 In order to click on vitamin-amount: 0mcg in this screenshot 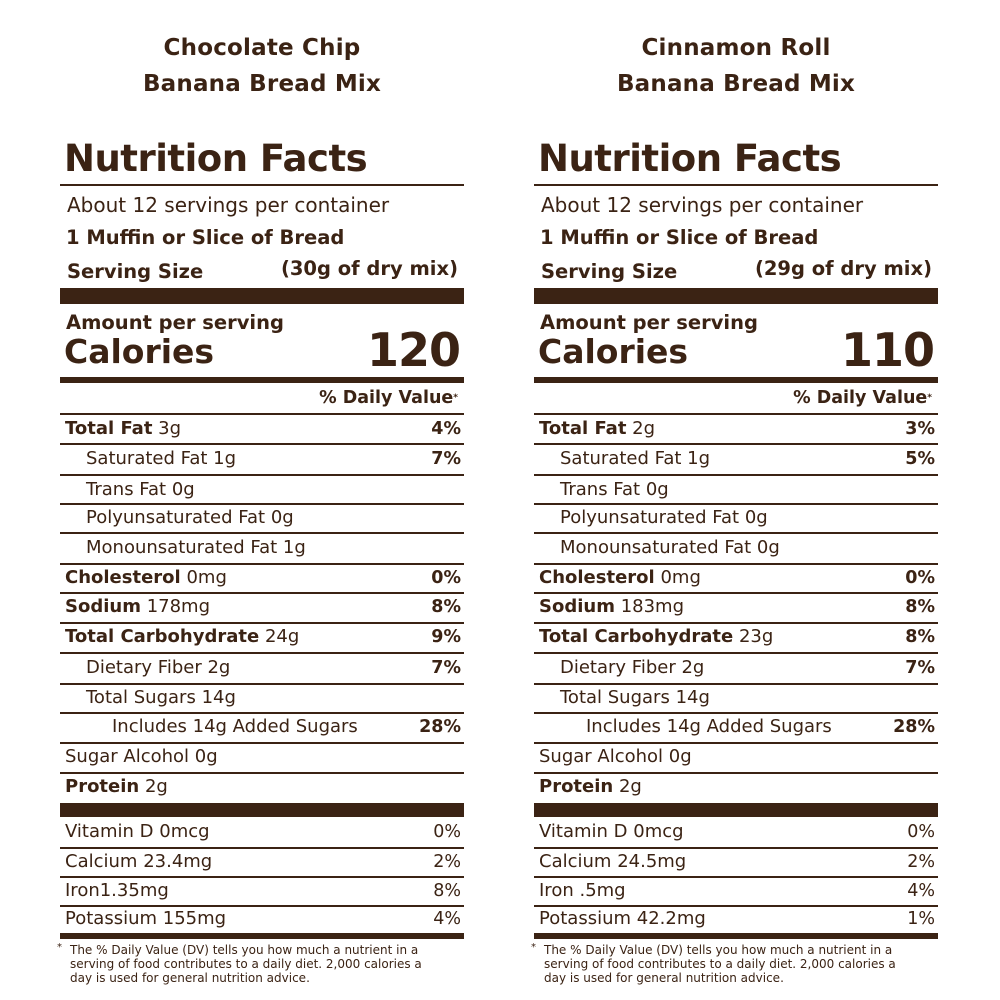, I will do `click(184, 831)`.